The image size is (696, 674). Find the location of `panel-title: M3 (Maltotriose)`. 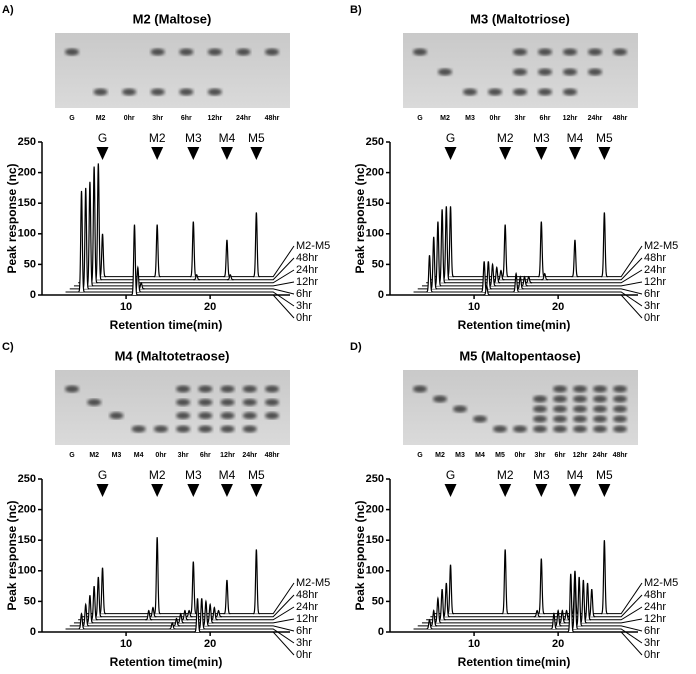

panel-title: M3 (Maltotriose) is located at coordinates (520, 18).